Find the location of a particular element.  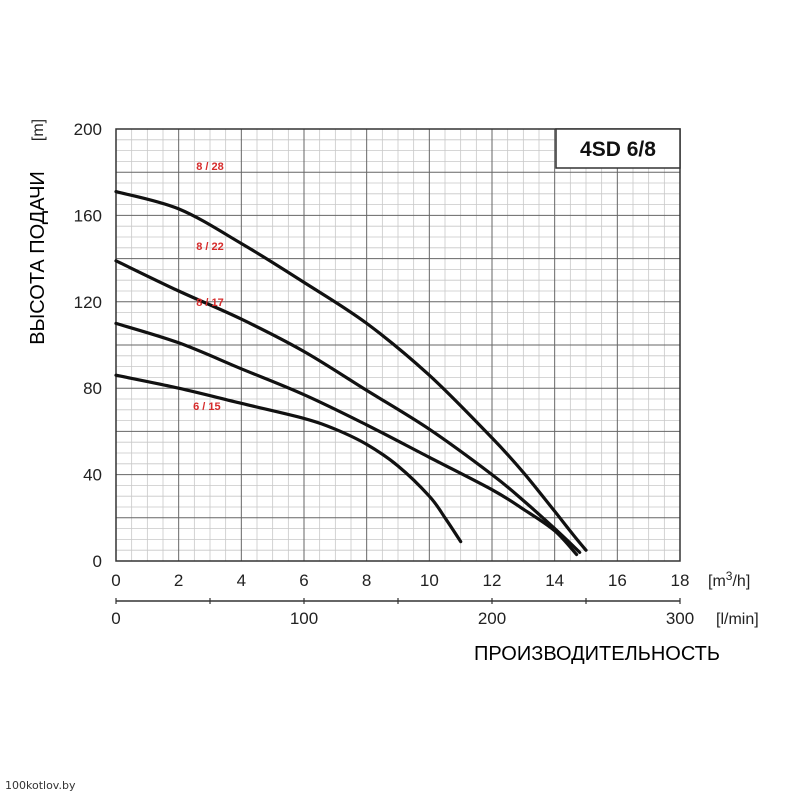

x-tick-label: 16 is located at coordinates (617, 580).